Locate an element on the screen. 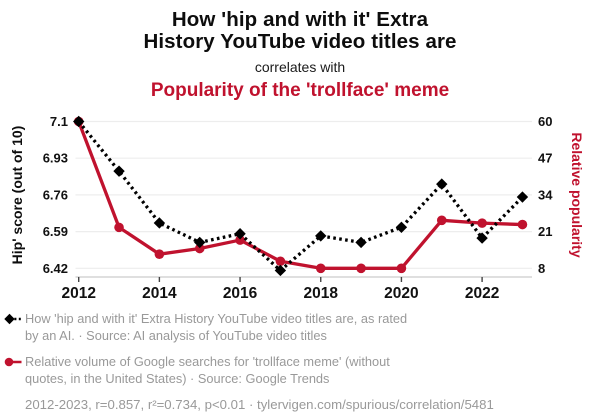 The image size is (600, 414). svg-text: 34 is located at coordinates (545, 195).